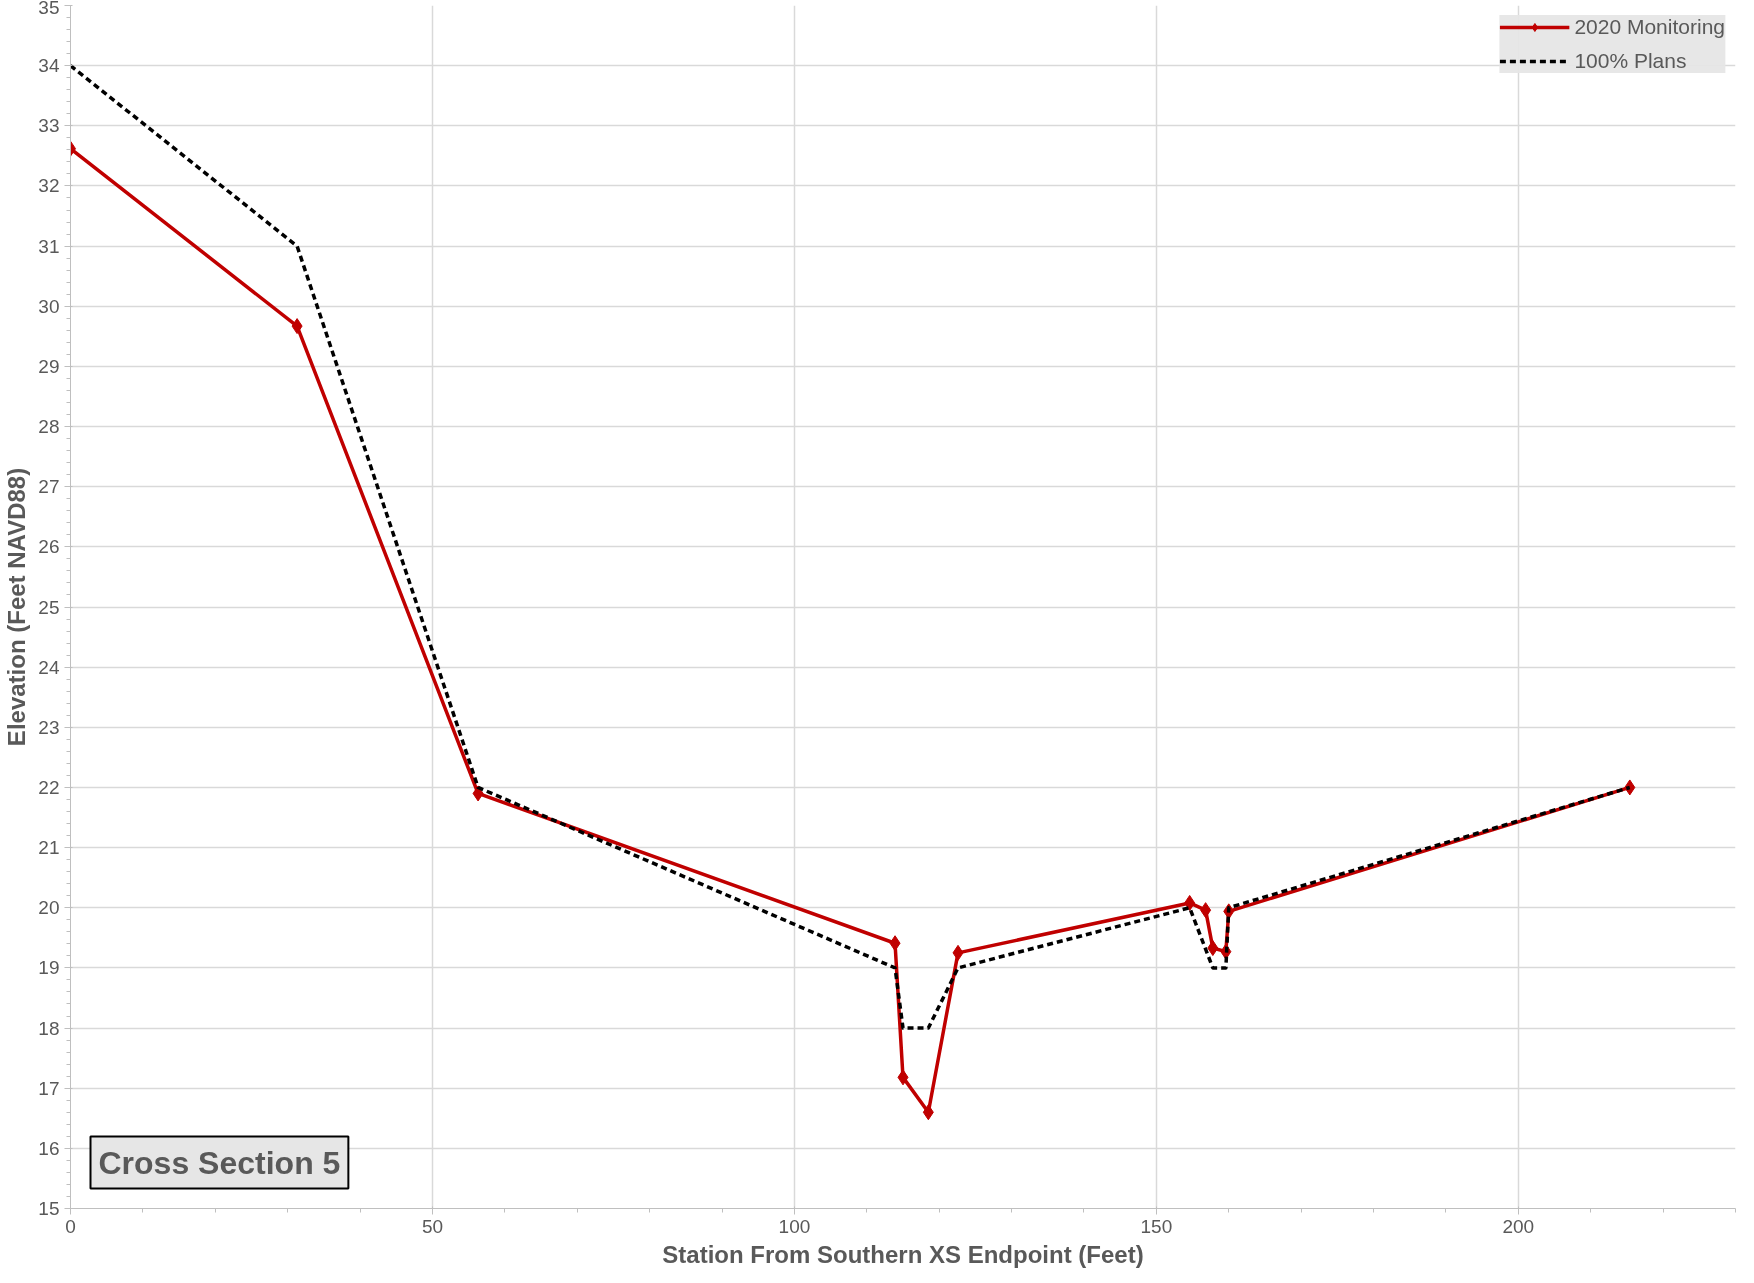  Describe the element at coordinates (49, 66) in the screenshot. I see `y-tick-label: 34` at that location.